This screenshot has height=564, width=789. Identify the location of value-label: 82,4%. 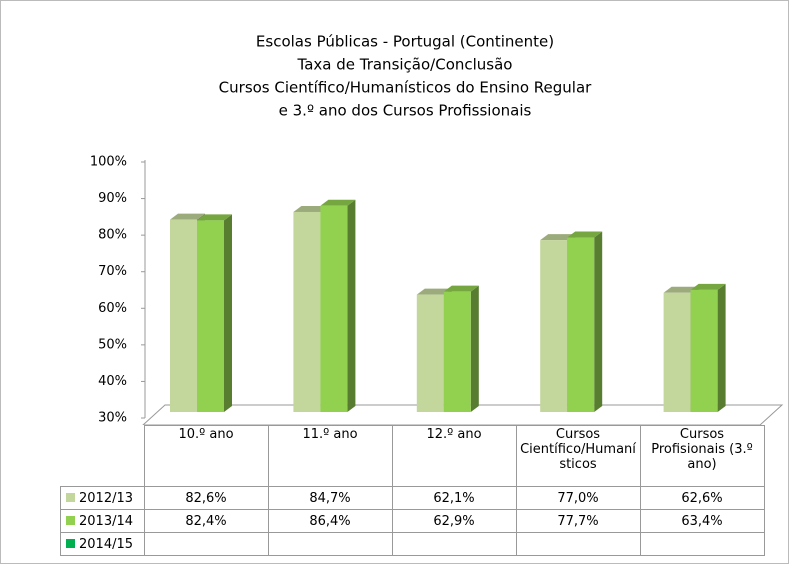
(206, 521).